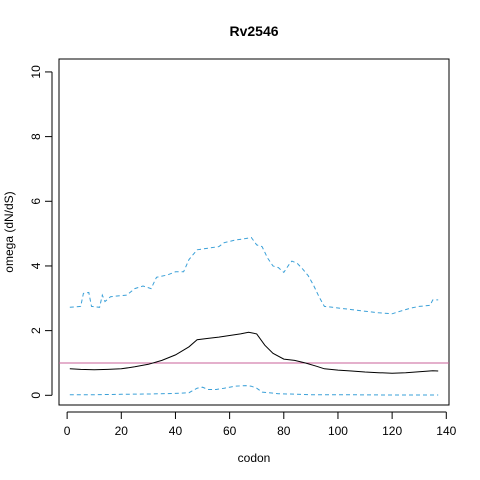 Image resolution: width=480 pixels, height=480 pixels. I want to click on y-tick-label: 2, so click(36, 330).